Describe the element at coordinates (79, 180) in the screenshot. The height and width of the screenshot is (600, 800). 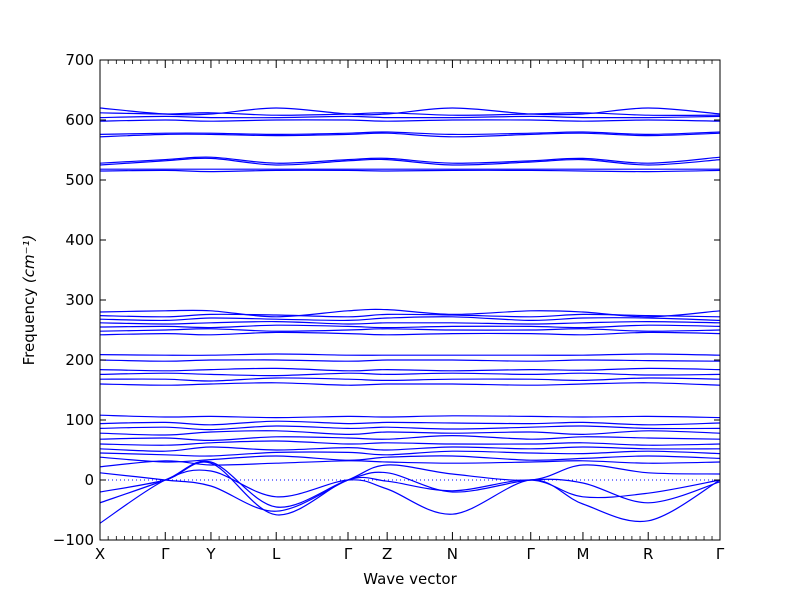
I see `y-tick-label: 500` at that location.